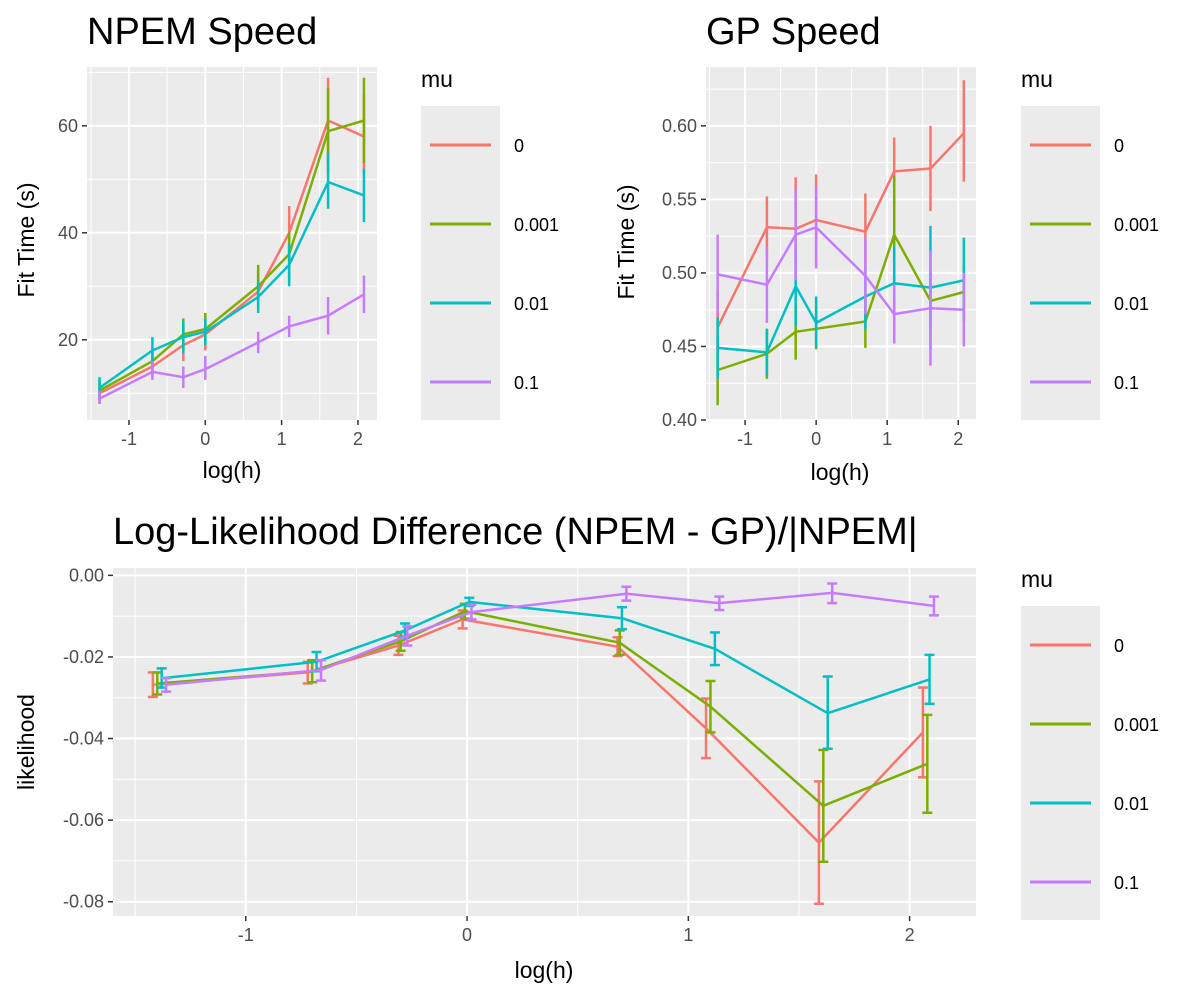  I want to click on npem-chart-title: NPEM Speed, so click(202, 32).